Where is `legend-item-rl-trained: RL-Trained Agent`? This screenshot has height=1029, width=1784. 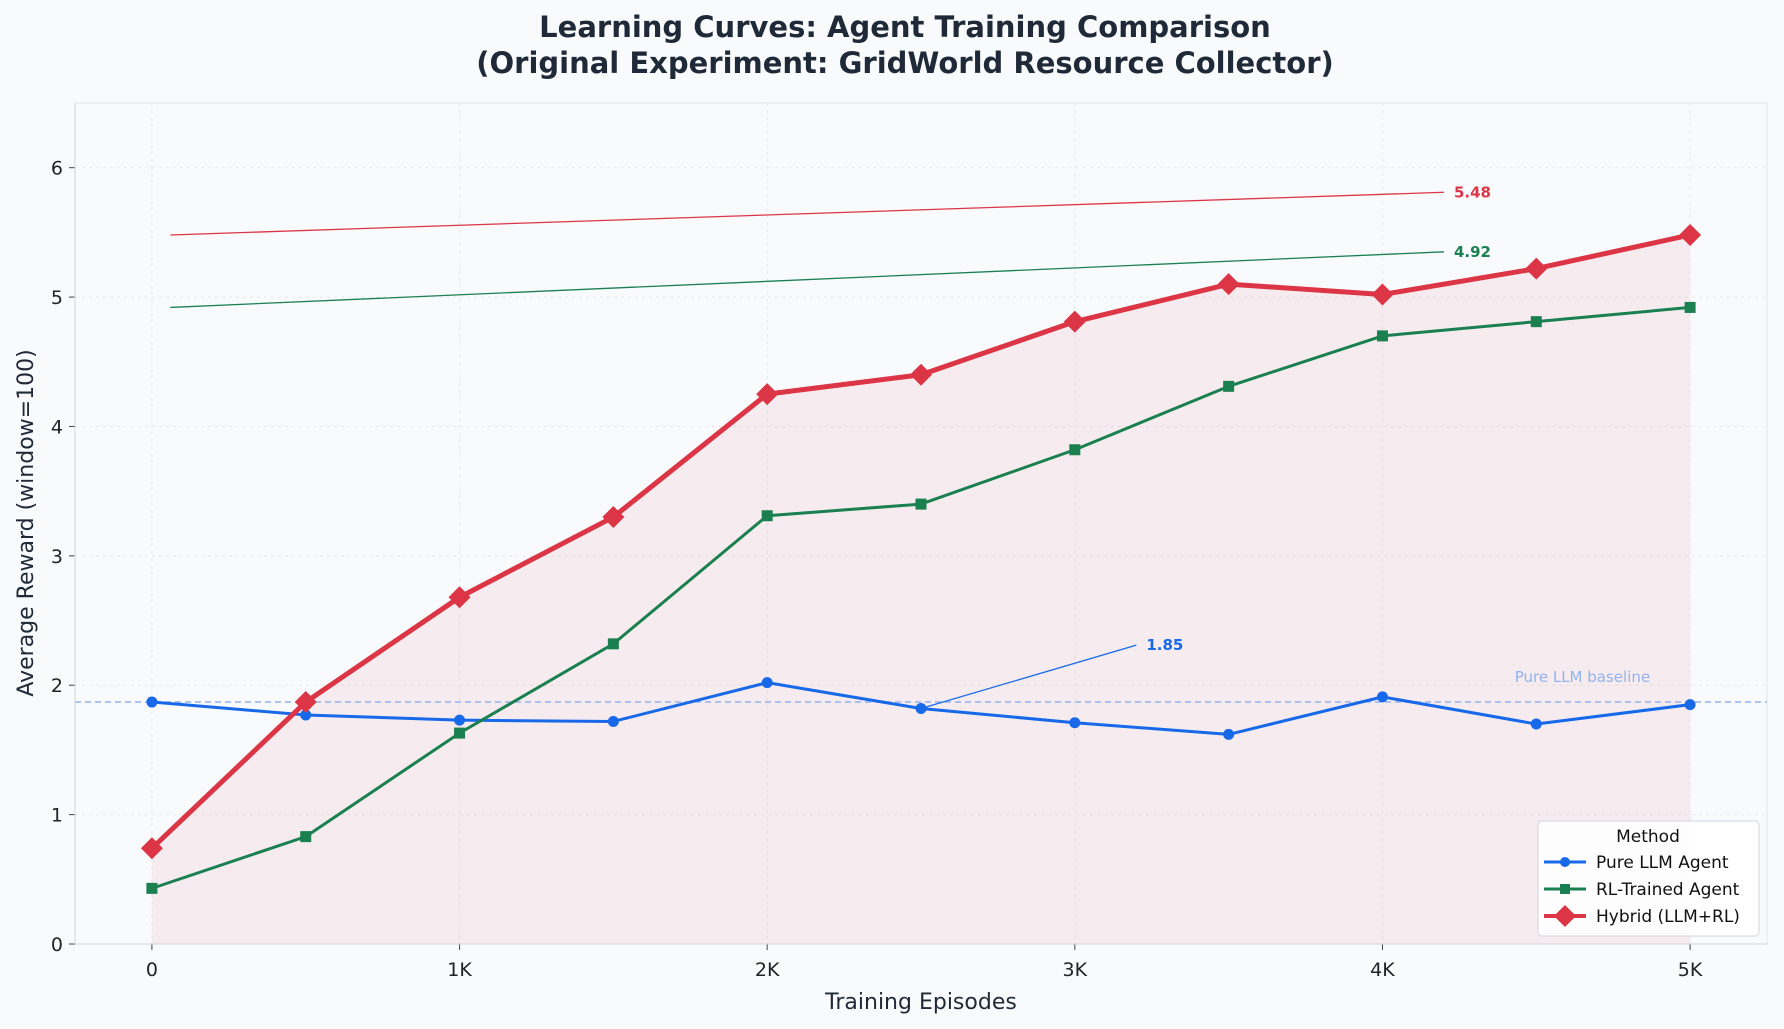 legend-item-rl-trained: RL-Trained Agent is located at coordinates (1642, 890).